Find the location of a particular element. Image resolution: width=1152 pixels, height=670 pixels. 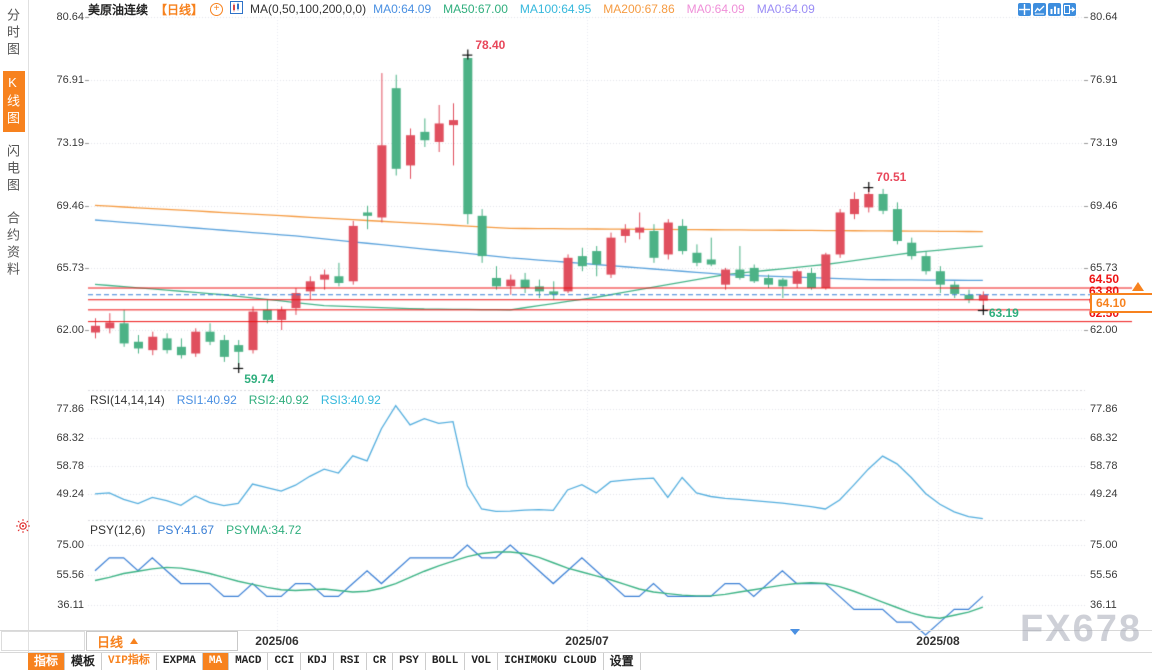

month-label: 2025/07 is located at coordinates (587, 641).